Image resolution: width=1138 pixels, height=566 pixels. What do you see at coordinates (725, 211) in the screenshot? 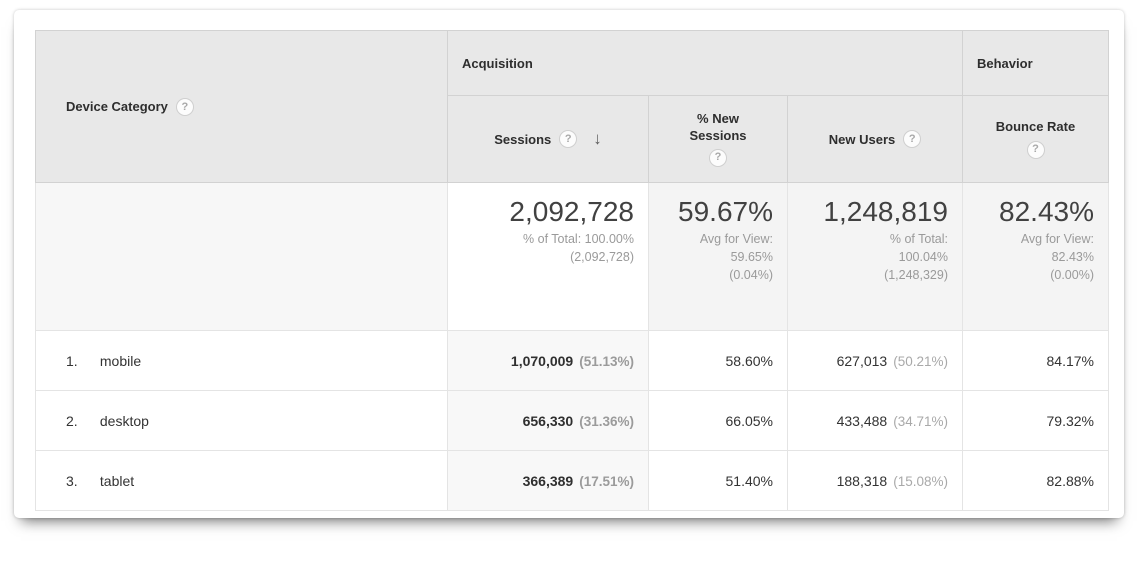
I see `pct-new-sessions-total-value: 59.67%` at bounding box center [725, 211].